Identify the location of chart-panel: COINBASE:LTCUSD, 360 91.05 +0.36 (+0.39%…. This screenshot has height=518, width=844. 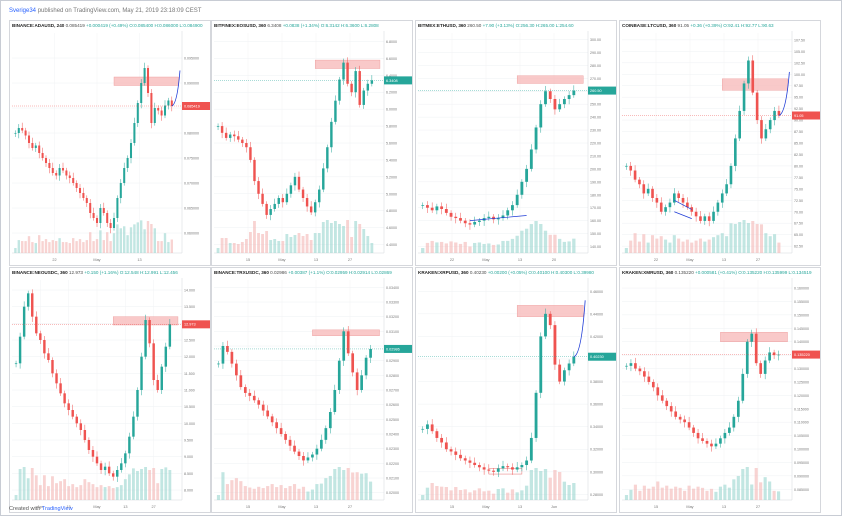
(720, 143).